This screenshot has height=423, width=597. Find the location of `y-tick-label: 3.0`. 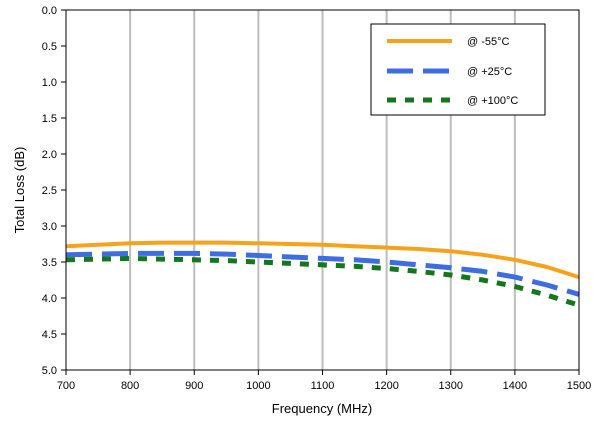

y-tick-label: 3.0 is located at coordinates (49, 227).